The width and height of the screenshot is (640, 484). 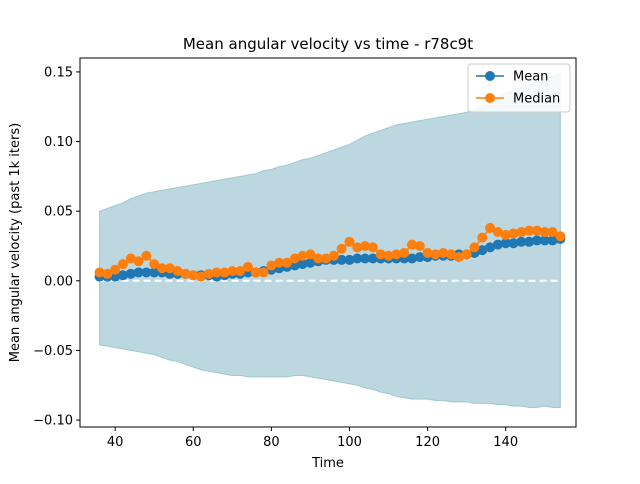 What do you see at coordinates (58, 212) in the screenshot?
I see `y-tick-label: 0.05` at bounding box center [58, 212].